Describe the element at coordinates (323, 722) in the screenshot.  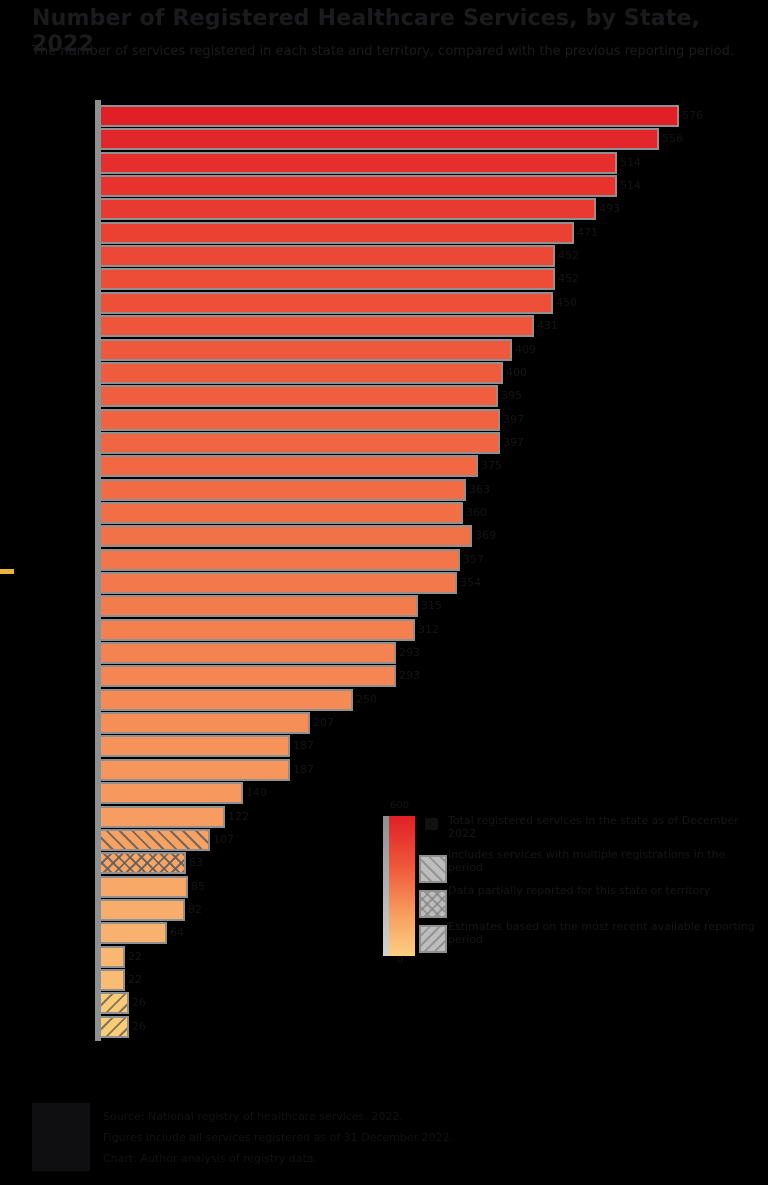
I see `bar-value-label-27: 207` at that location.